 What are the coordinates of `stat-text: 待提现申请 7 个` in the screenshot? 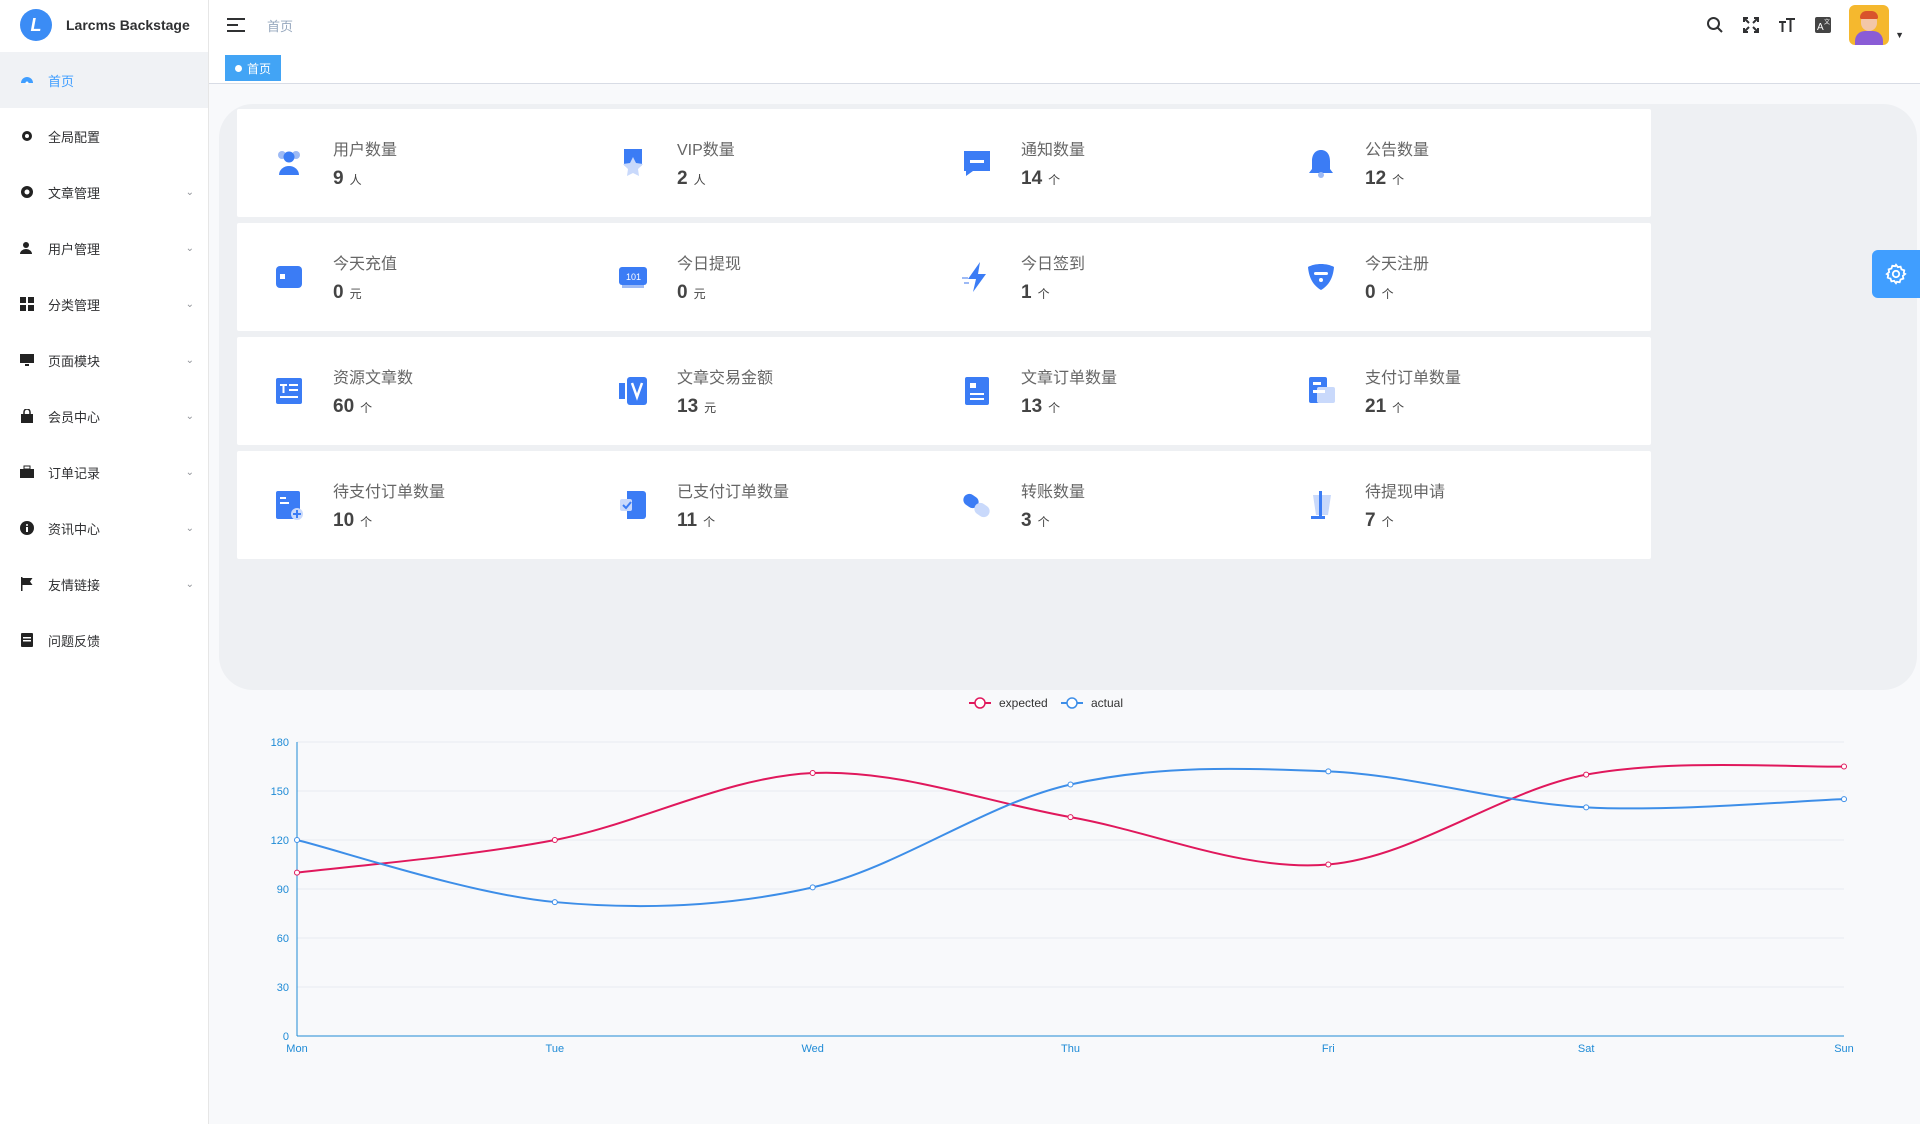 It's located at (1405, 505).